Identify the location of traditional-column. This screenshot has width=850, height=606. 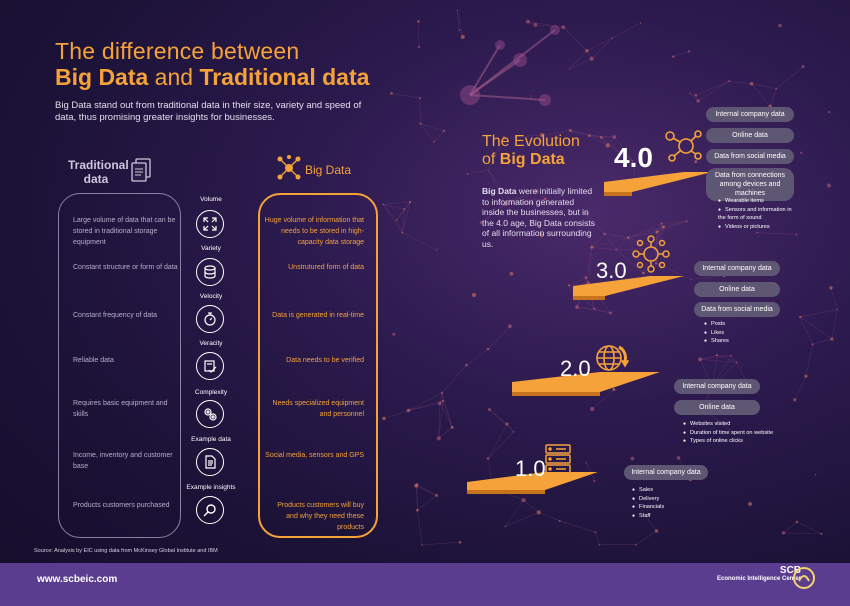
(119, 365).